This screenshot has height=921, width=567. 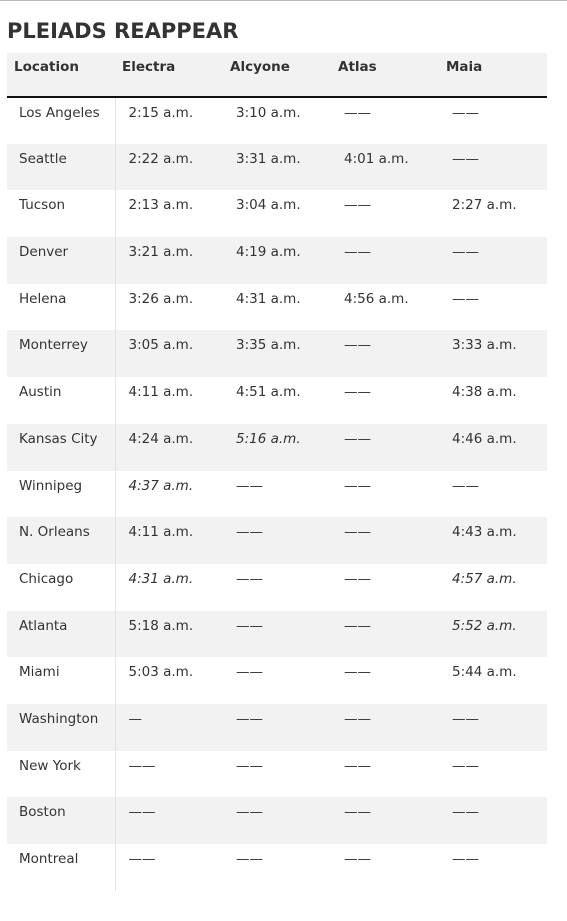 I want to click on location-cell: Atlanta, so click(x=61, y=634).